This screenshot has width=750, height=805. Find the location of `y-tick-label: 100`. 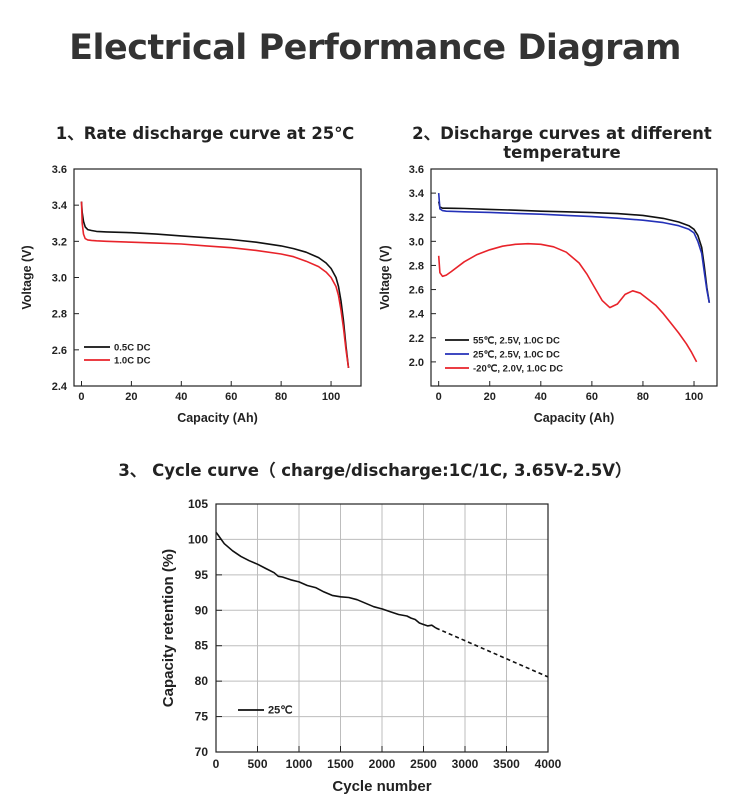

y-tick-label: 100 is located at coordinates (198, 539).